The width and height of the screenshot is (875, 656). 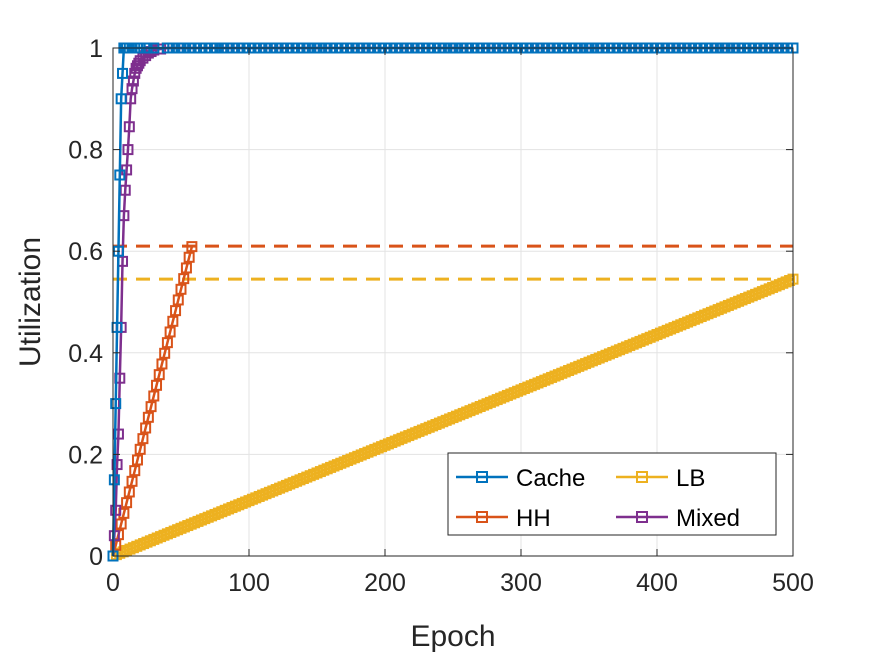 I want to click on legend-label: Cache, so click(x=550, y=478).